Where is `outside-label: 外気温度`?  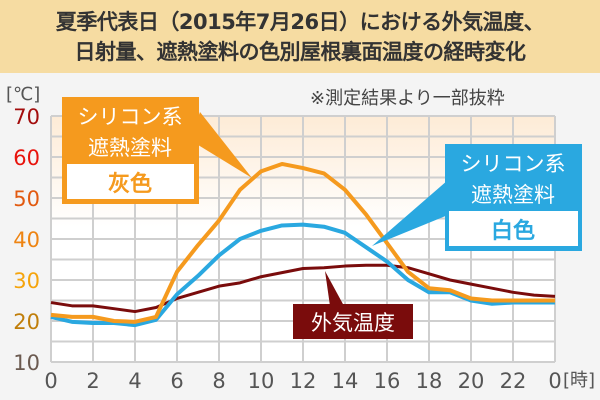 outside-label: 外気温度 is located at coordinates (353, 323).